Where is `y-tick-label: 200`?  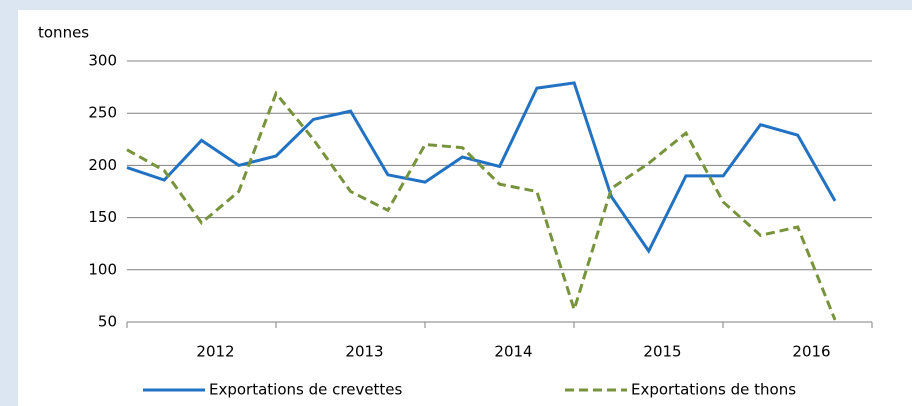
y-tick-label: 200 is located at coordinates (102, 165).